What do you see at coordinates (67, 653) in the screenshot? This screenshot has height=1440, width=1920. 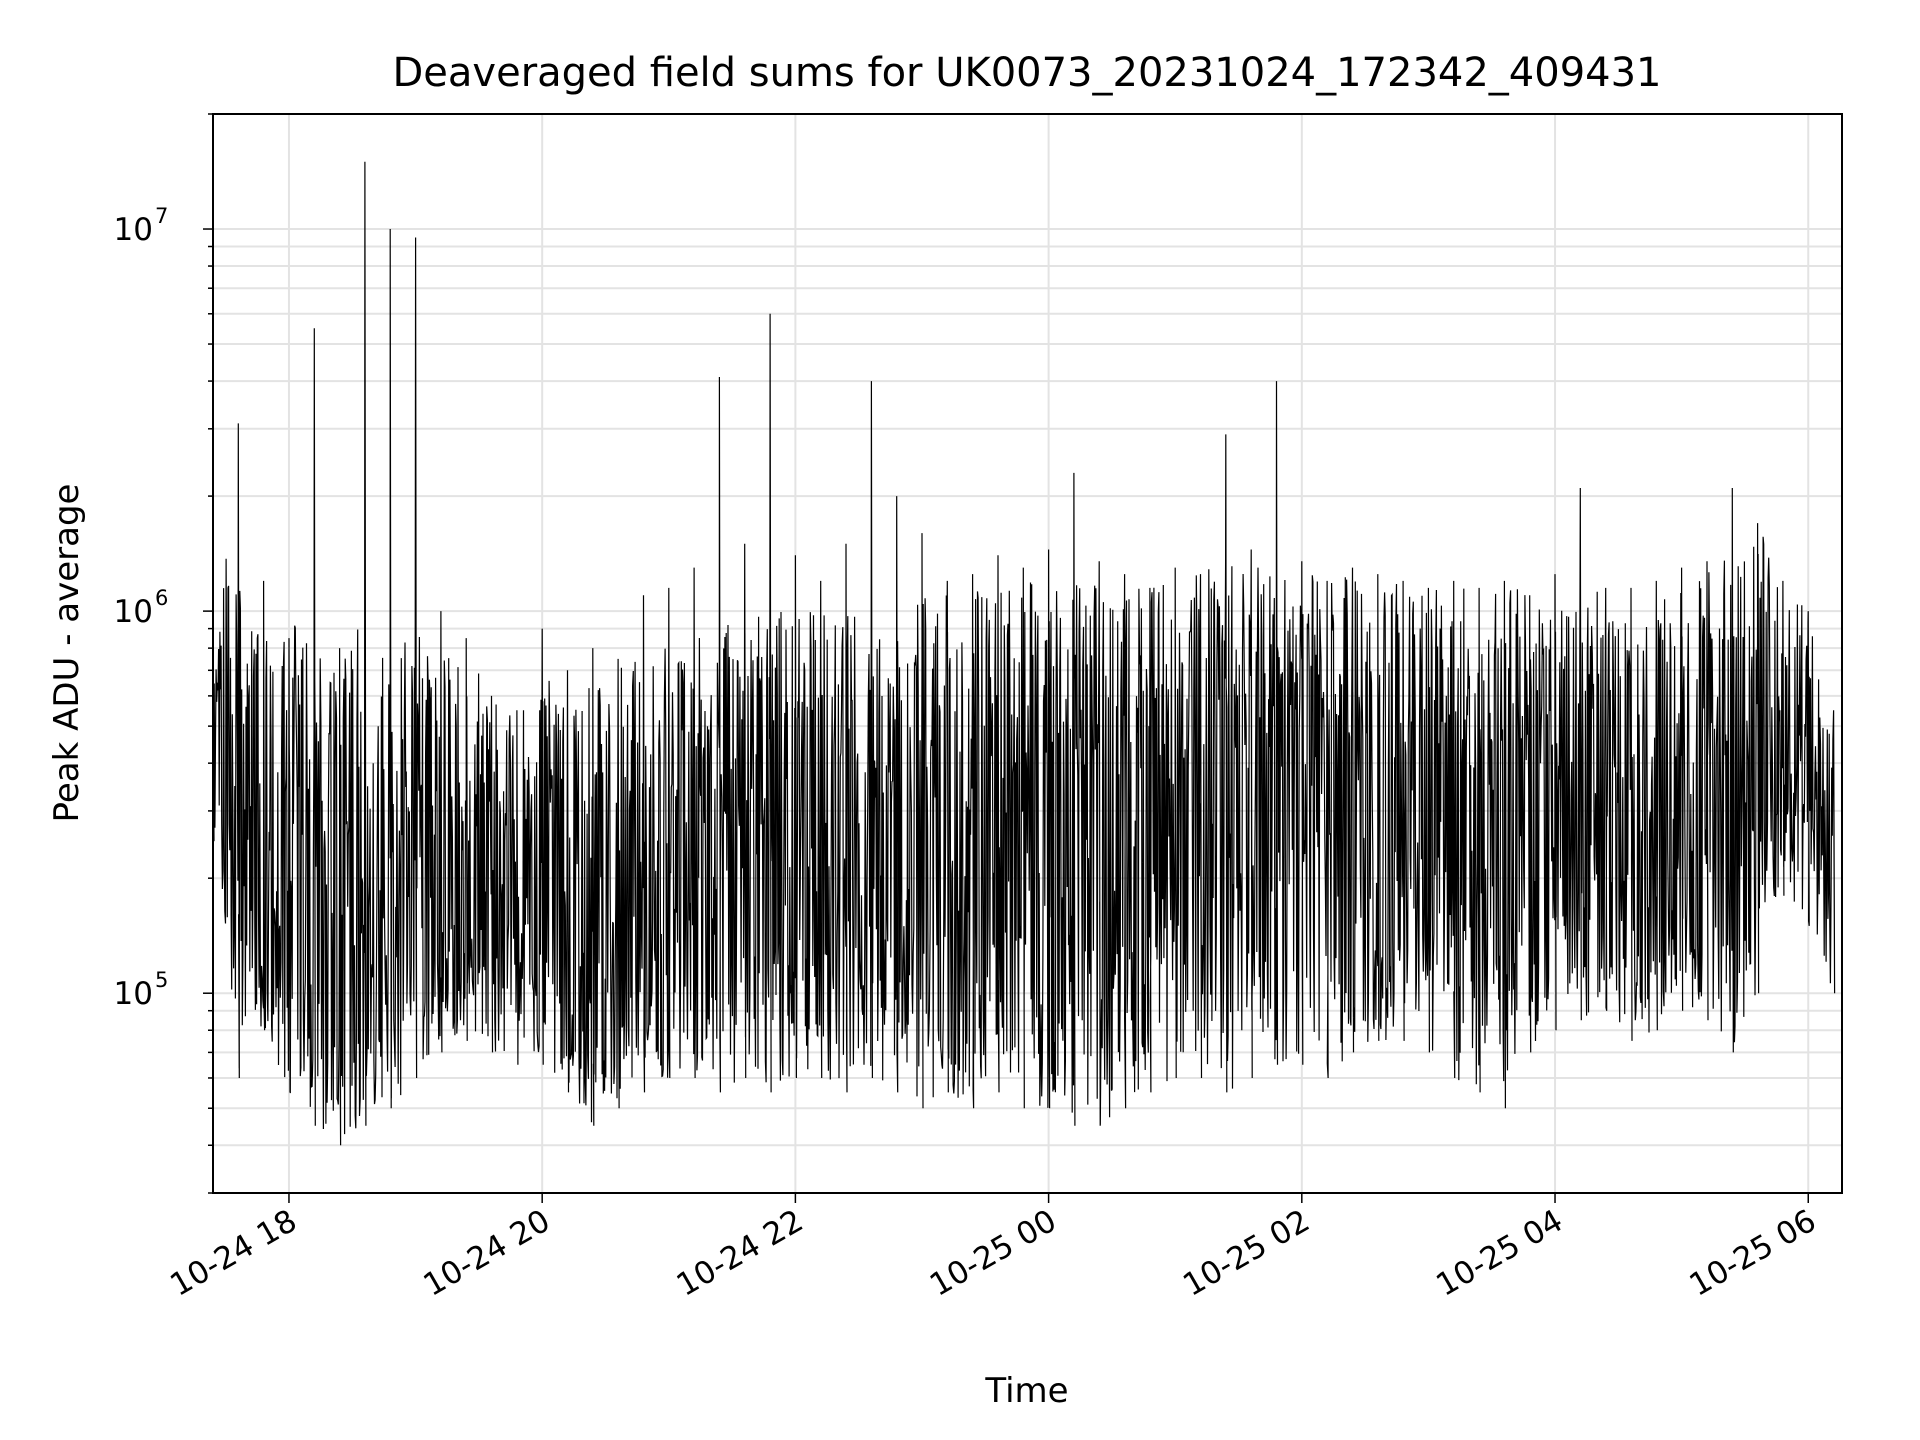 I see `y-axis-label: Peak ADU - average` at bounding box center [67, 653].